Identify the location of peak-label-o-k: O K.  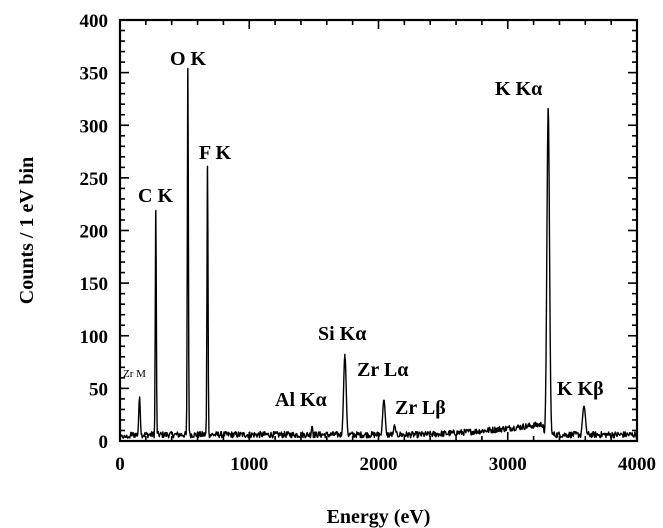
(188, 59).